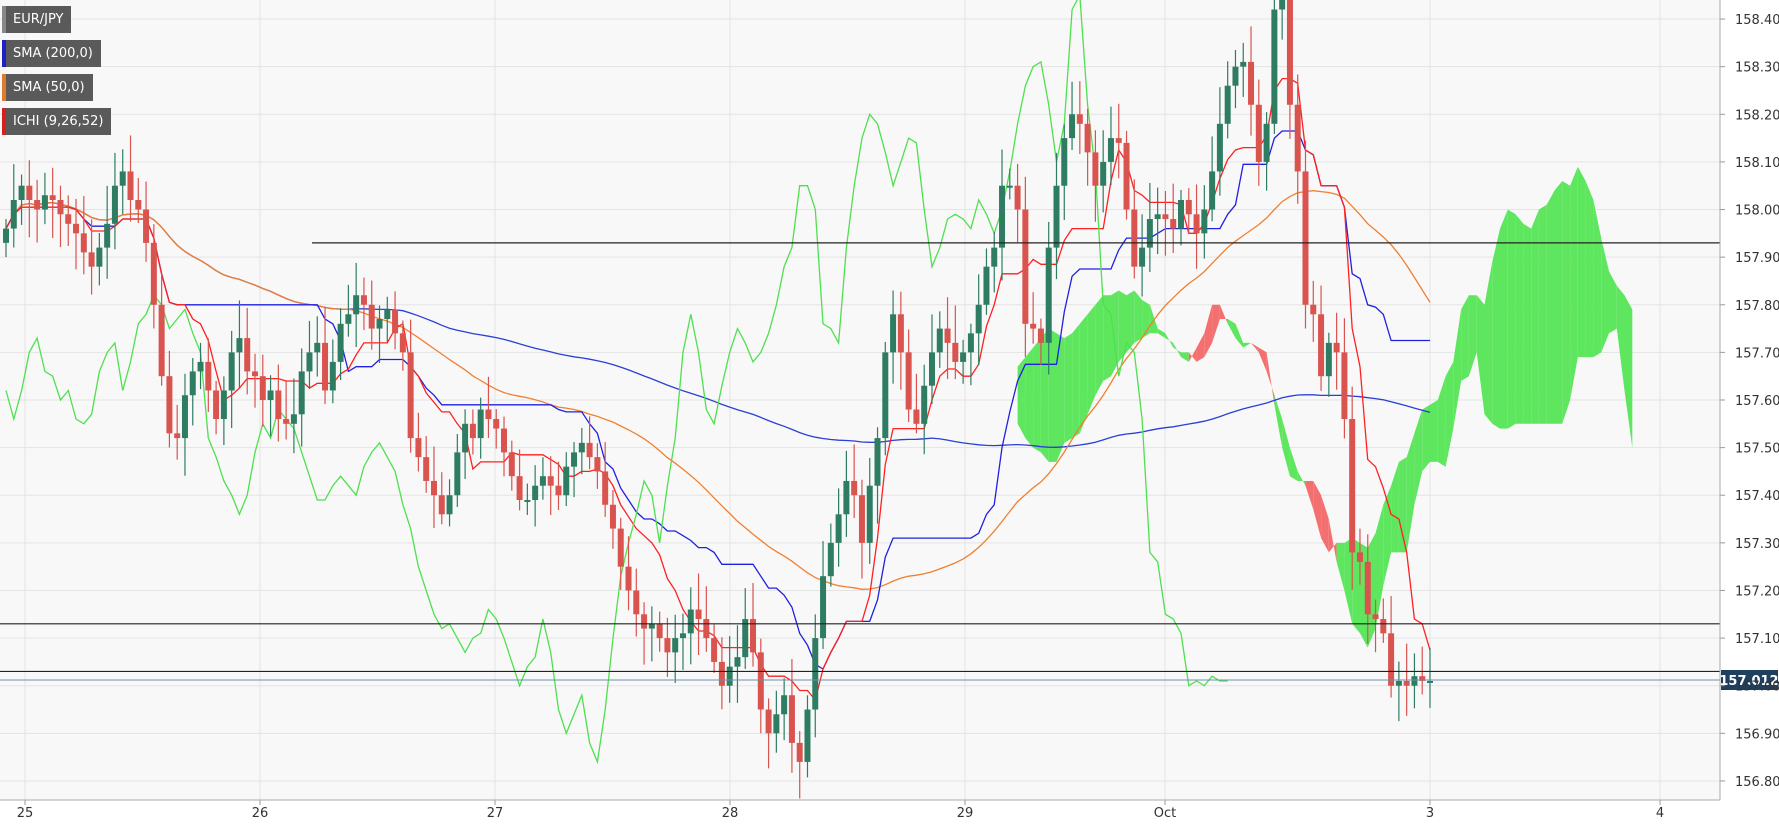 This screenshot has height=824, width=1779. Describe the element at coordinates (47, 87) in the screenshot. I see `legend-sma50: SMA (50,0)` at that location.